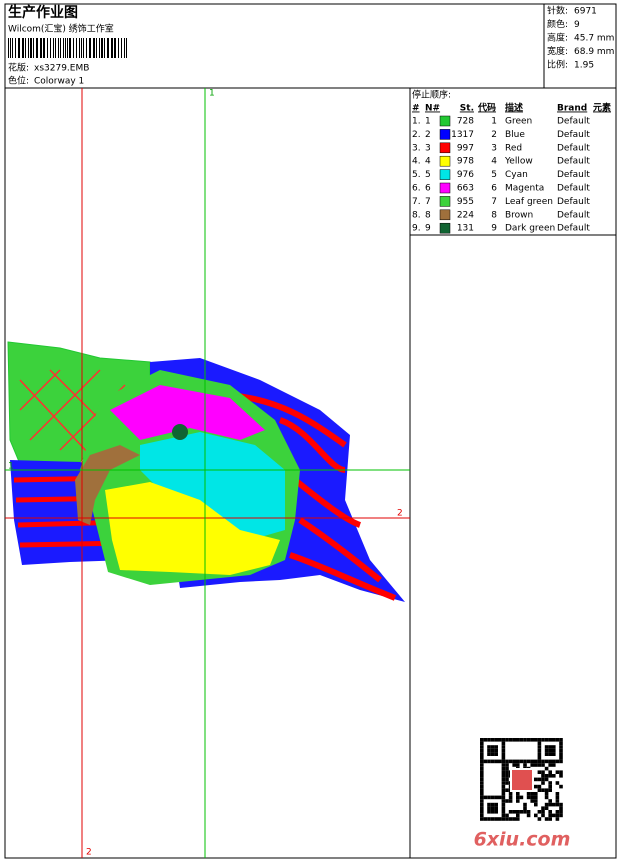 The image size is (620, 860). Describe the element at coordinates (416, 202) in the screenshot. I see `row-index: 7.` at that location.